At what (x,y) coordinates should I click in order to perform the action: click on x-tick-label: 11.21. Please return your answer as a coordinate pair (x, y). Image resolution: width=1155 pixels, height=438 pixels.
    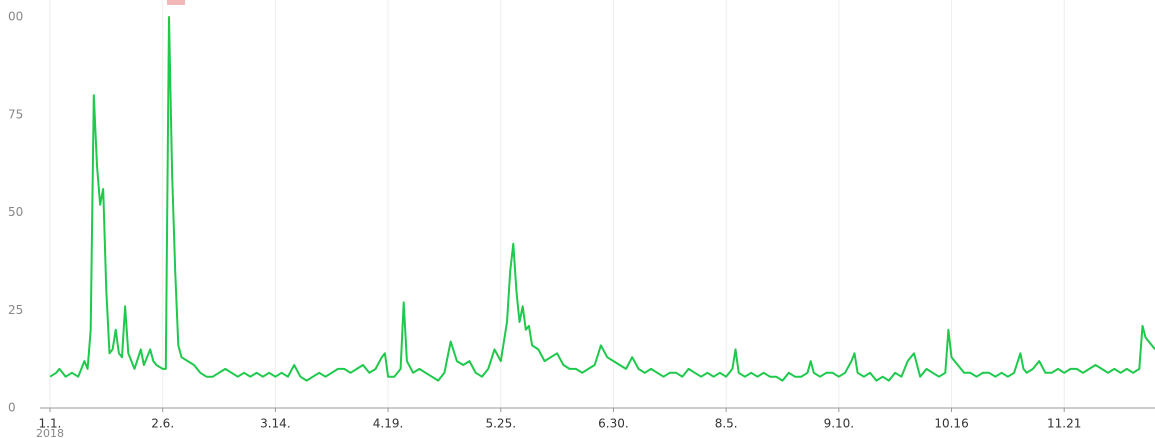
    Looking at the image, I should click on (1064, 424).